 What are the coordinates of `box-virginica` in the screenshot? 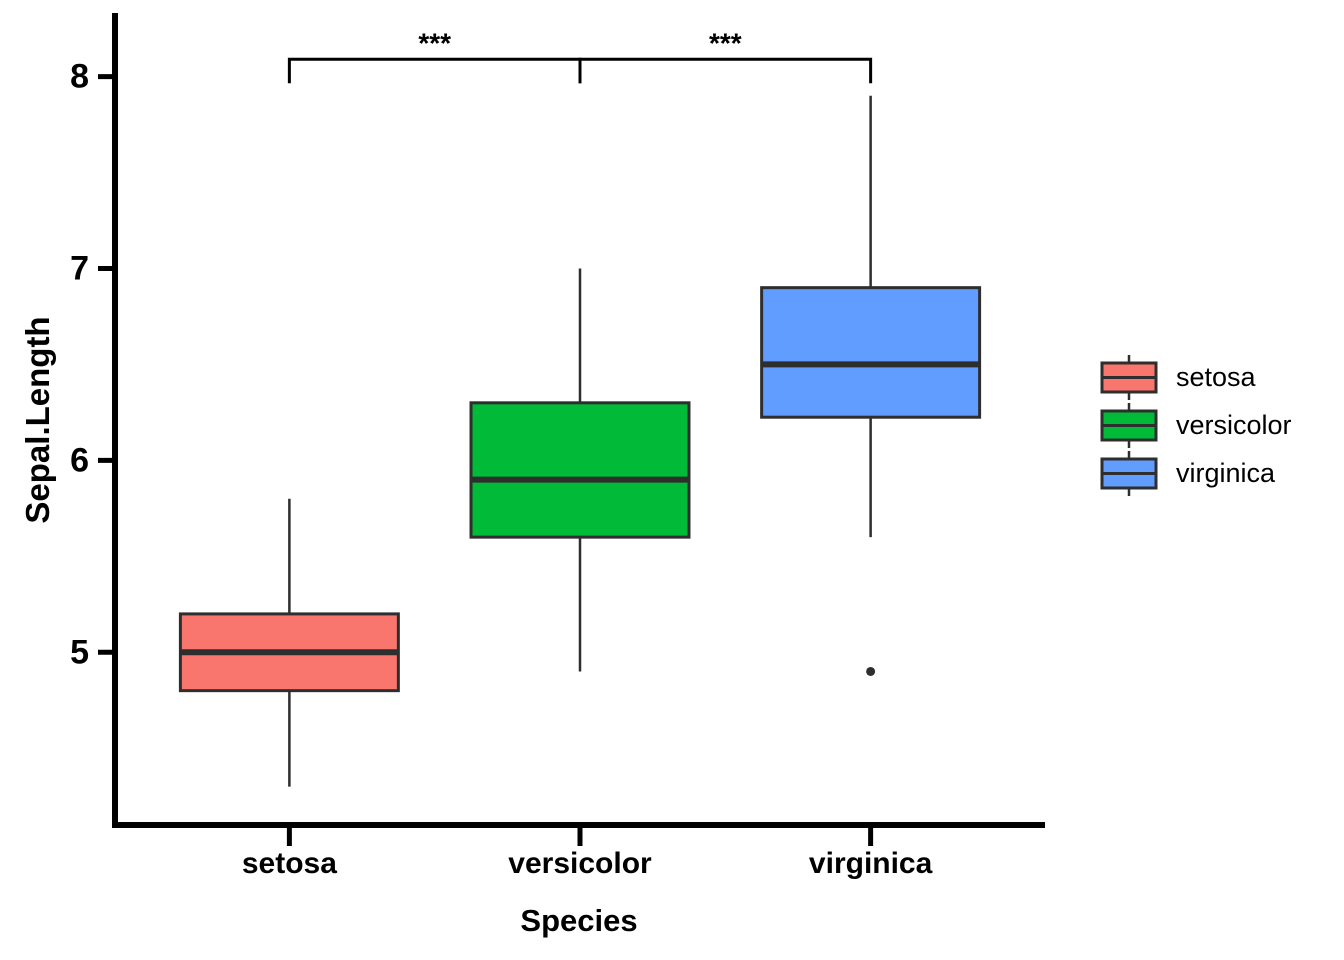 It's located at (871, 352).